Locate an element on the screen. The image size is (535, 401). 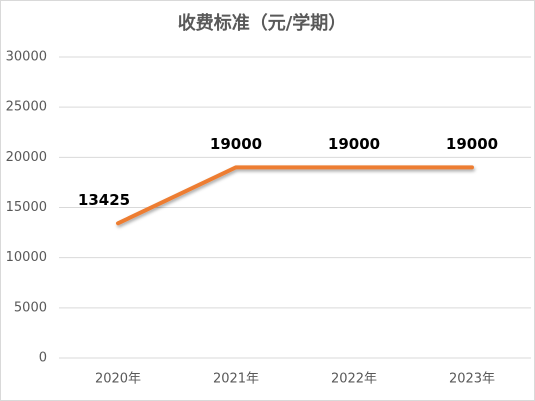
chart-title: 收费标准（元/学期） is located at coordinates (262, 23).